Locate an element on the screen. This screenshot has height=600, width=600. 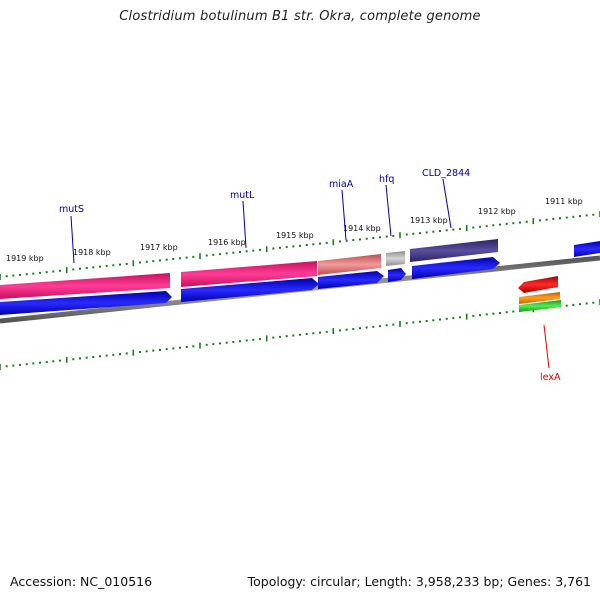
tick-label-1916: 1916 kbp is located at coordinates (227, 242).